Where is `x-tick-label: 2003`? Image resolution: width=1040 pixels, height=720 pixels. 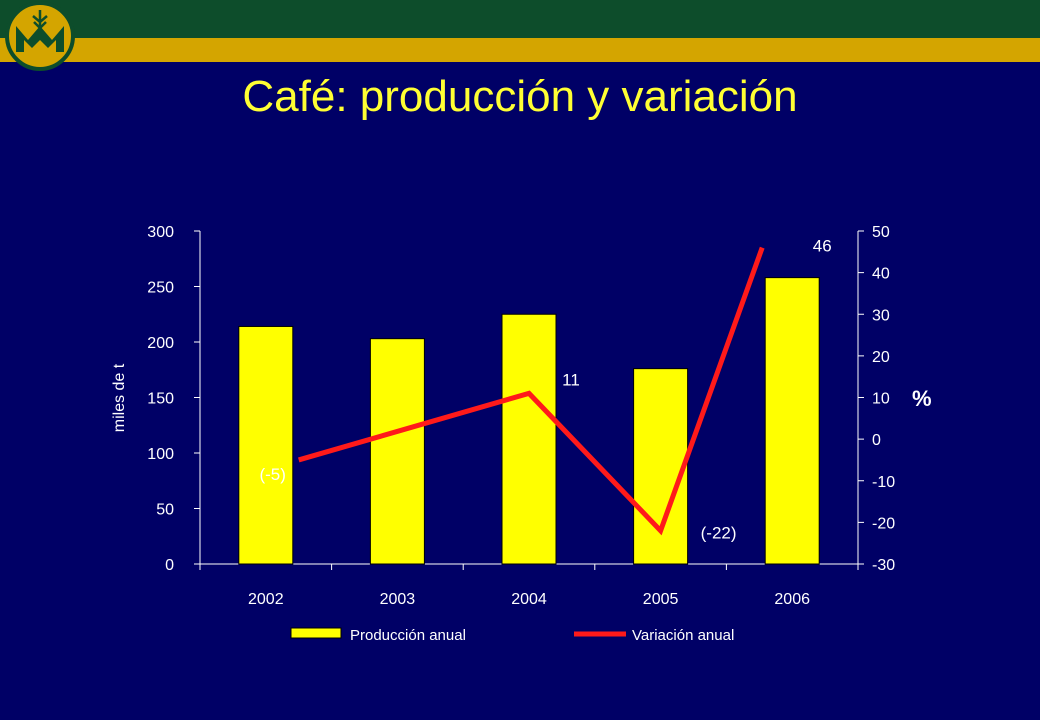 x-tick-label: 2003 is located at coordinates (398, 599).